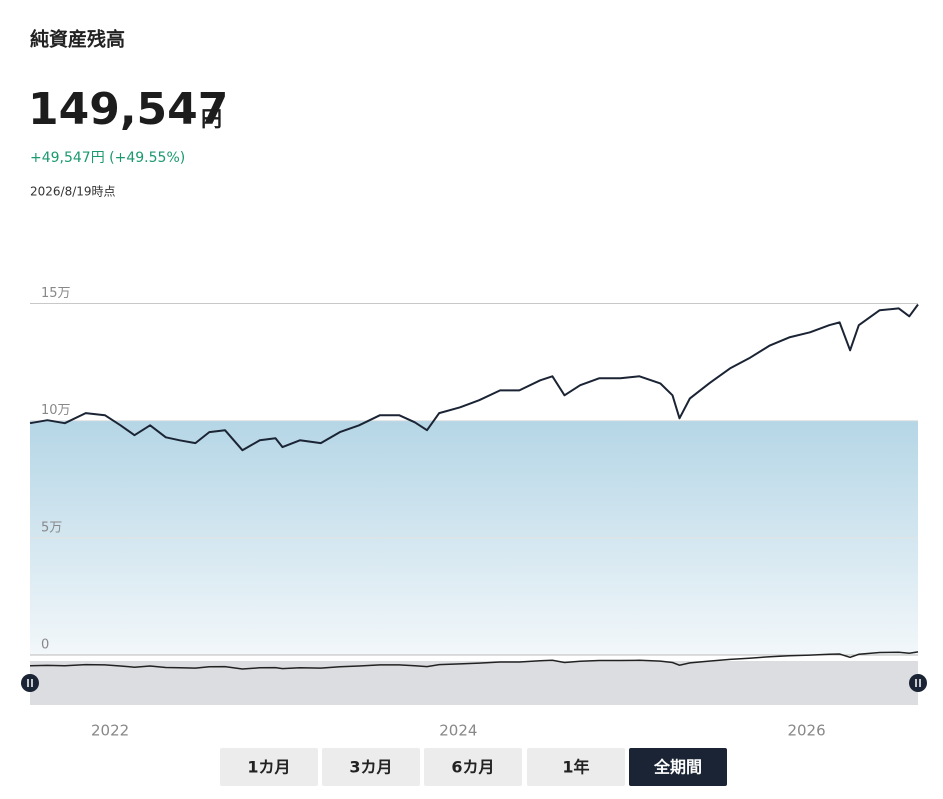 The image size is (943, 799). I want to click on balance-unit: 円, so click(211, 119).